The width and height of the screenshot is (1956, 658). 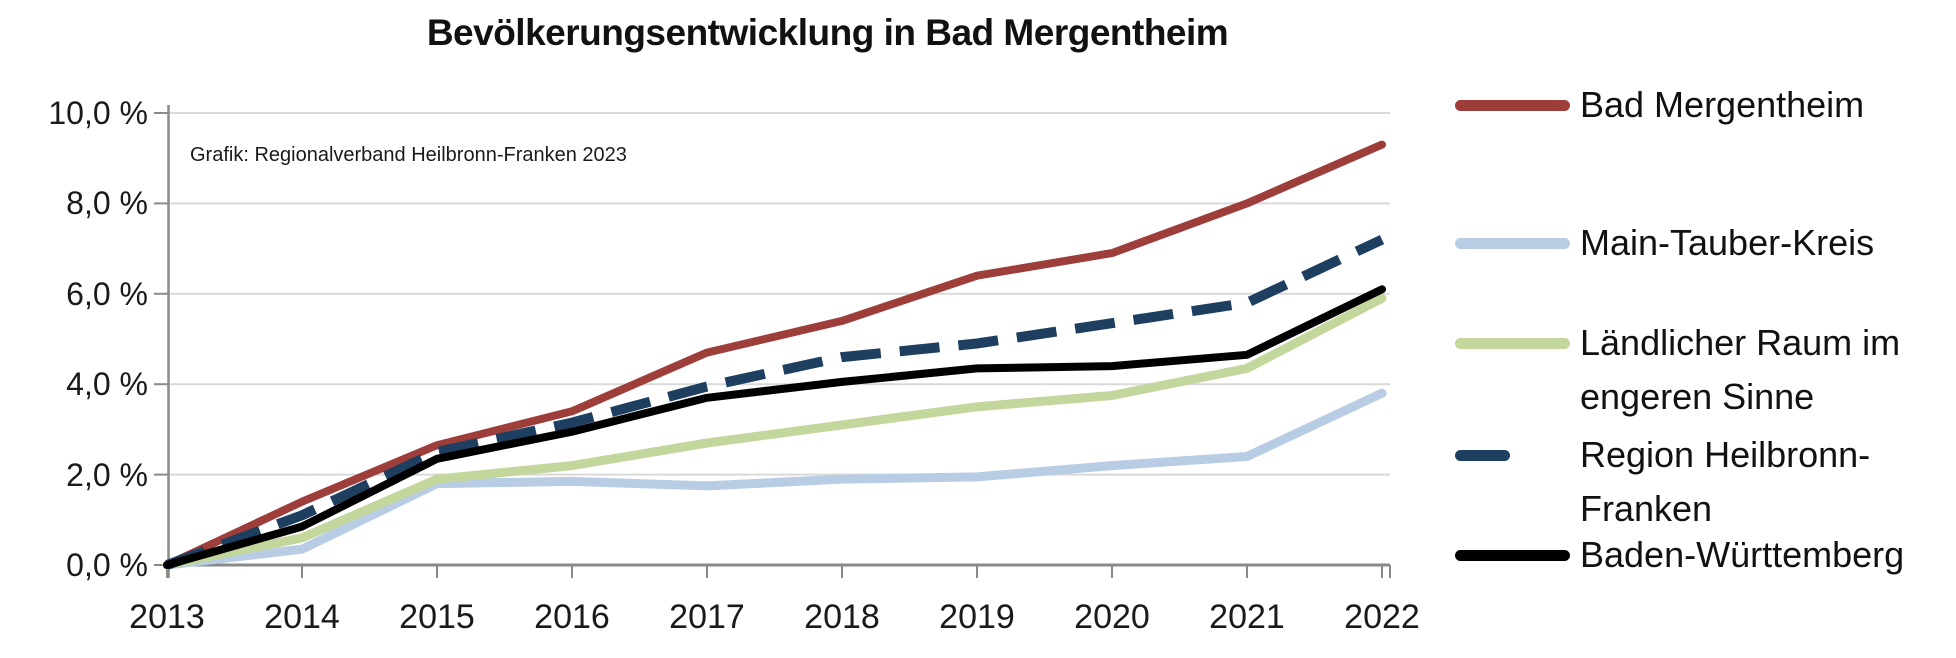 What do you see at coordinates (1722, 104) in the screenshot?
I see `legend-label: Bad Mergentheim` at bounding box center [1722, 104].